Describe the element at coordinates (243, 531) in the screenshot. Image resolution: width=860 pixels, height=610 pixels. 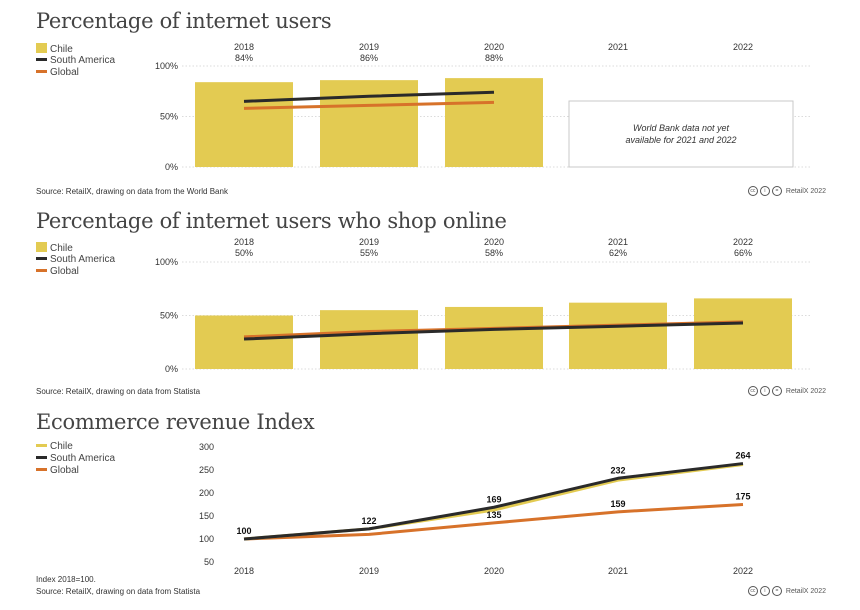
I see `data-label: 100` at that location.